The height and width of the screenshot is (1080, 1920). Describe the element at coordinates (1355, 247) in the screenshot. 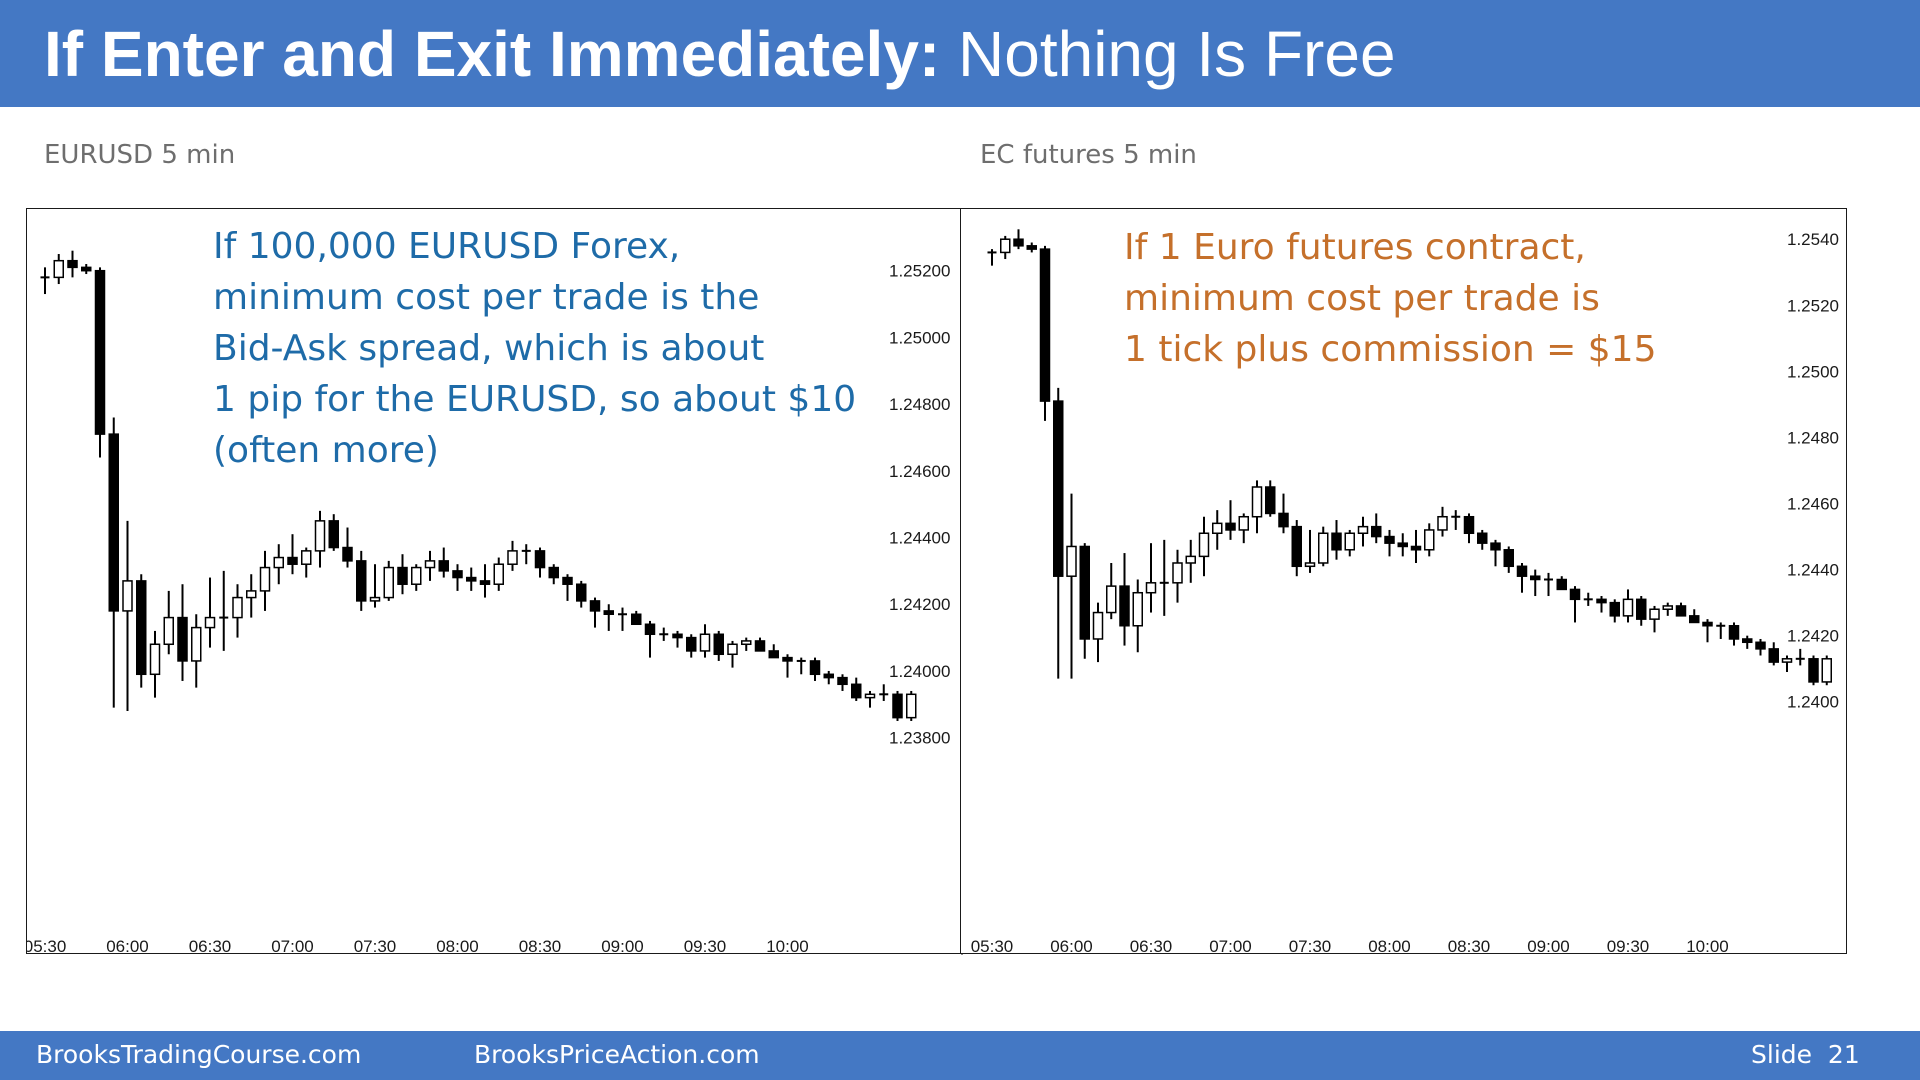

I see `annotation-line: If 1 Euro futures contract,` at that location.